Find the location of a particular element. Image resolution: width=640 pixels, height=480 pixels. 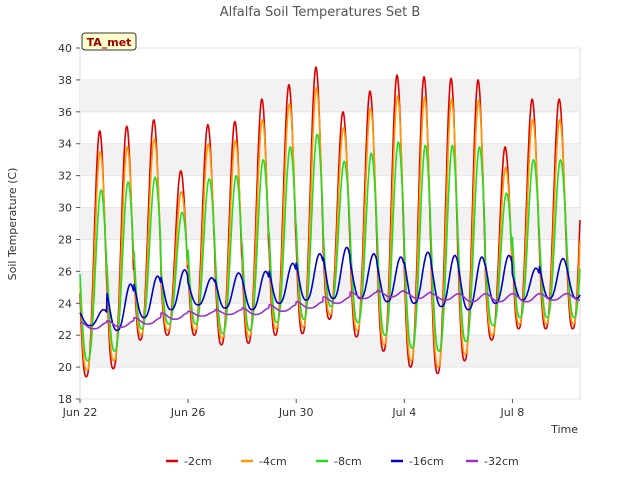

legend: -2cm -4cm -8cm -16cm -32cm is located at coordinates (342, 461).